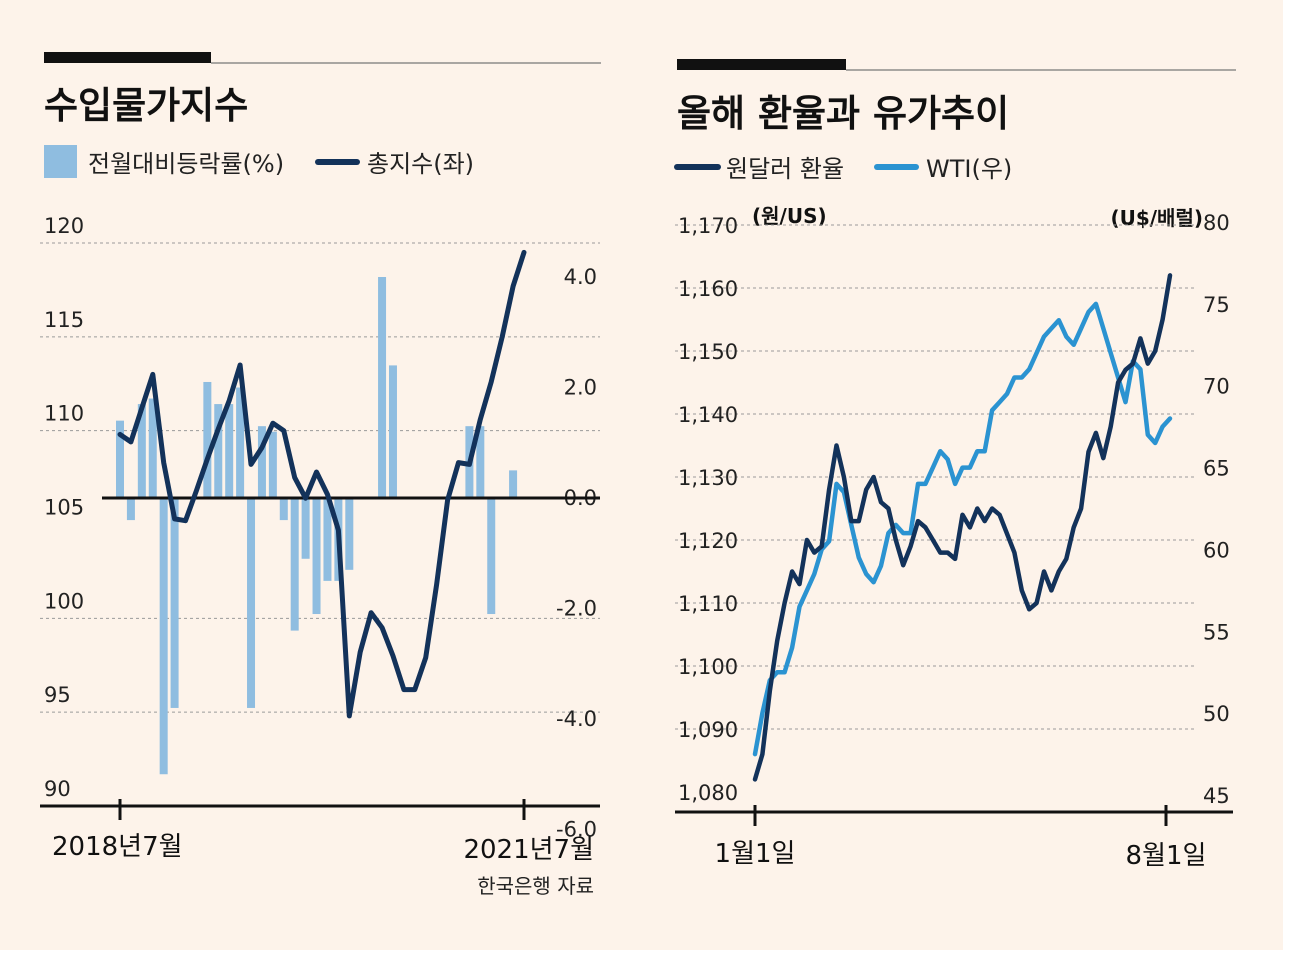  I want to click on wti-tick-label: 60, so click(1216, 550).